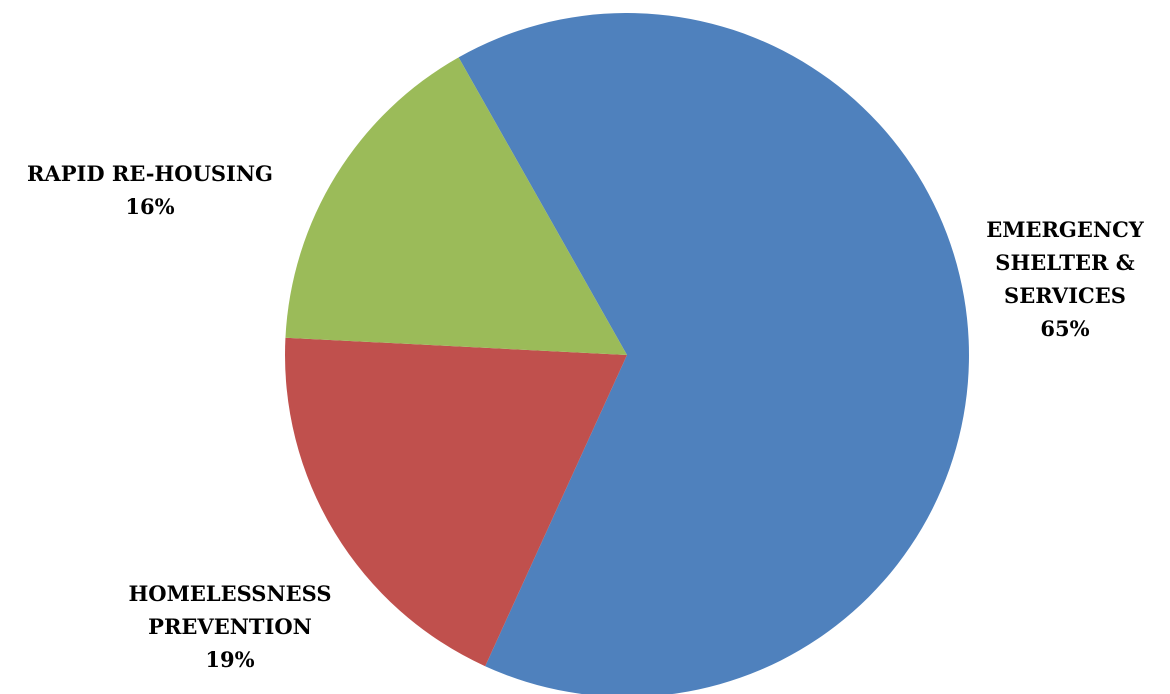 The height and width of the screenshot is (694, 1170). Describe the element at coordinates (230, 593) in the screenshot. I see `slice-label-line: HOMELESSNESS` at that location.